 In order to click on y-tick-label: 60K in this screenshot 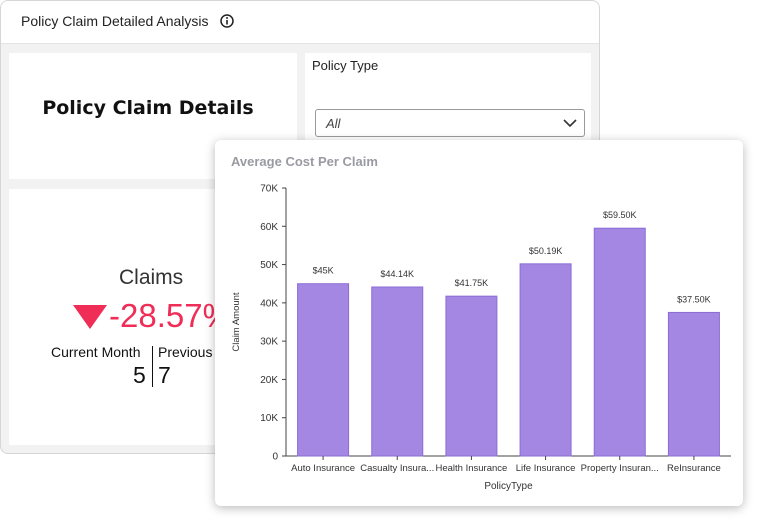, I will do `click(269, 227)`.